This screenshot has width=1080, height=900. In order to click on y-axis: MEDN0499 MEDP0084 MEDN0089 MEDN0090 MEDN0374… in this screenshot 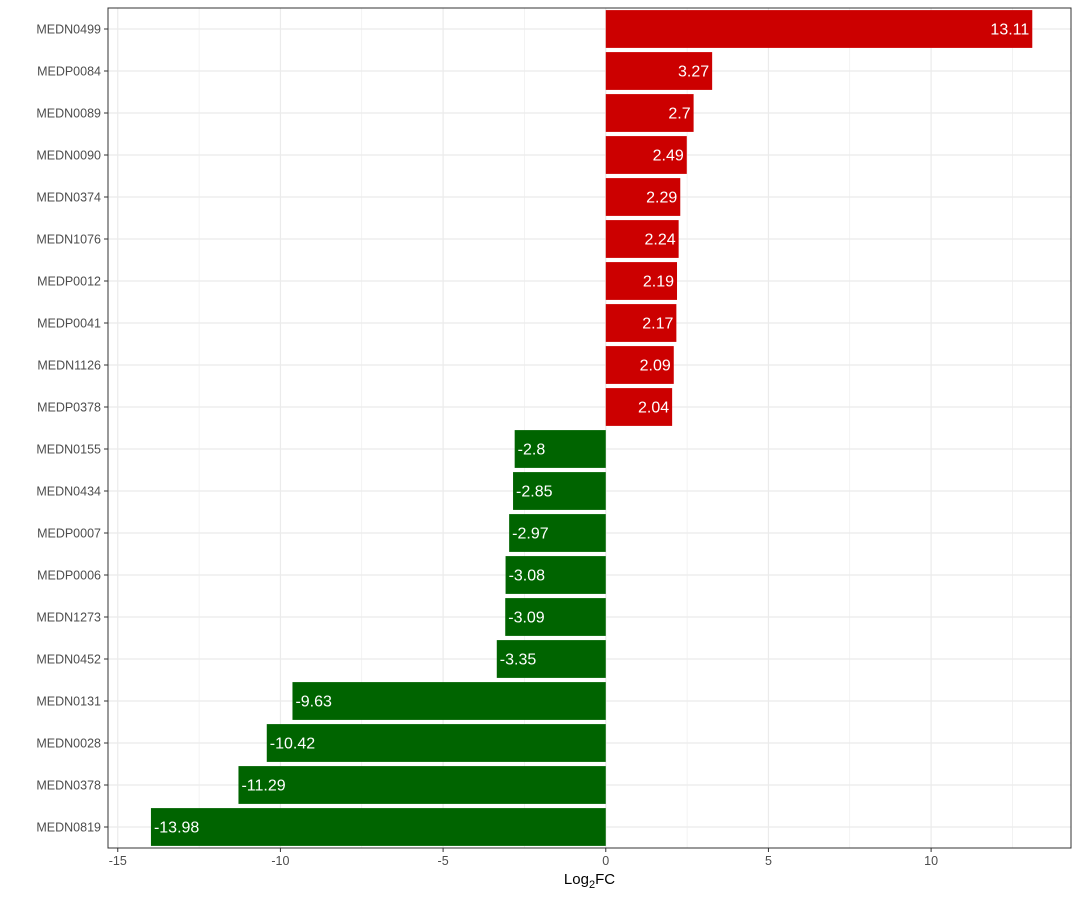, I will do `click(72, 429)`.